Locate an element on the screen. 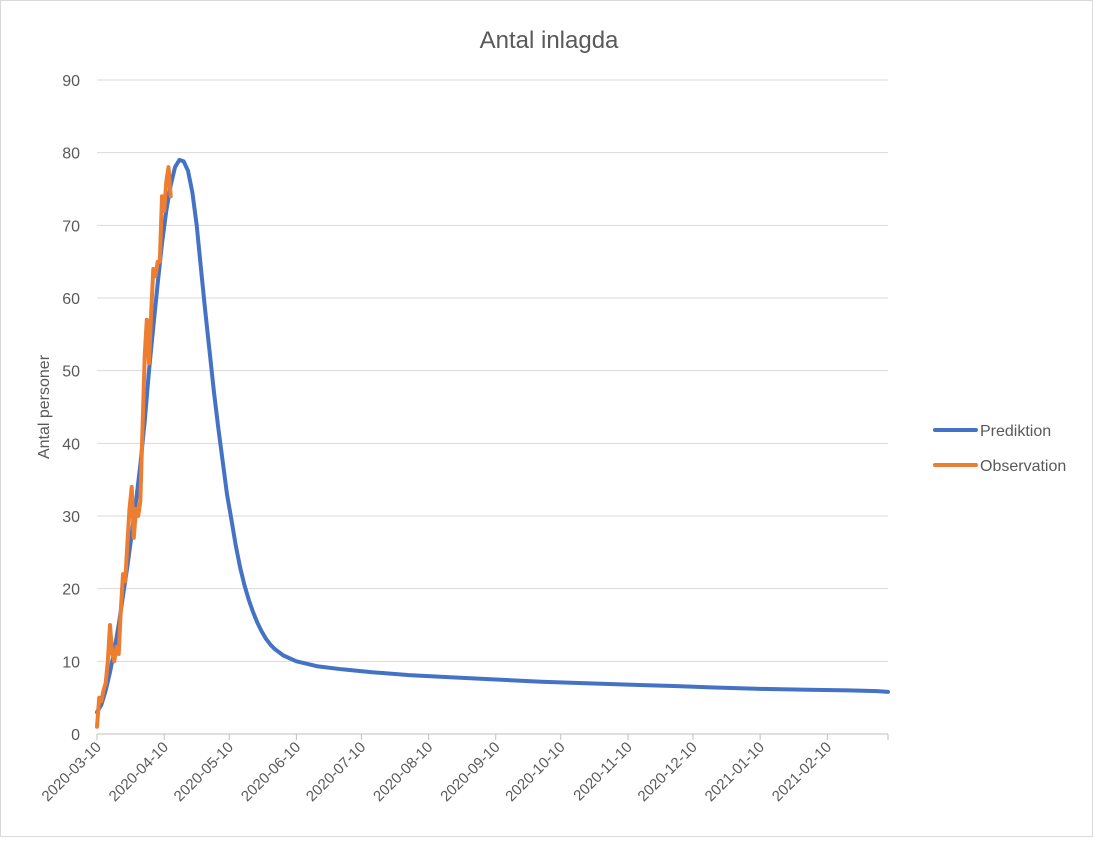 This screenshot has width=1093, height=841. series-line-observation is located at coordinates (134, 447).